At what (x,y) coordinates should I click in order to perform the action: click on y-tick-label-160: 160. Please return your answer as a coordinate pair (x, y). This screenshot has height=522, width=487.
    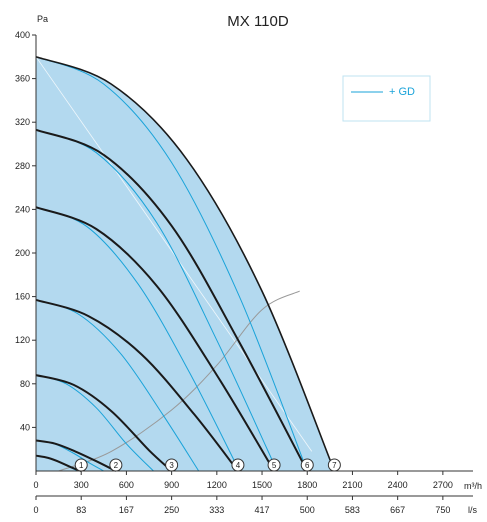
    Looking at the image, I should click on (22, 297).